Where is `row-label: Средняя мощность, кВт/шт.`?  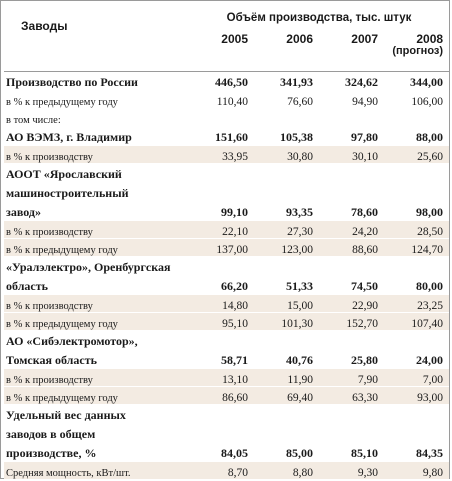 row-label: Средняя мощность, кВт/шт. is located at coordinates (96, 470).